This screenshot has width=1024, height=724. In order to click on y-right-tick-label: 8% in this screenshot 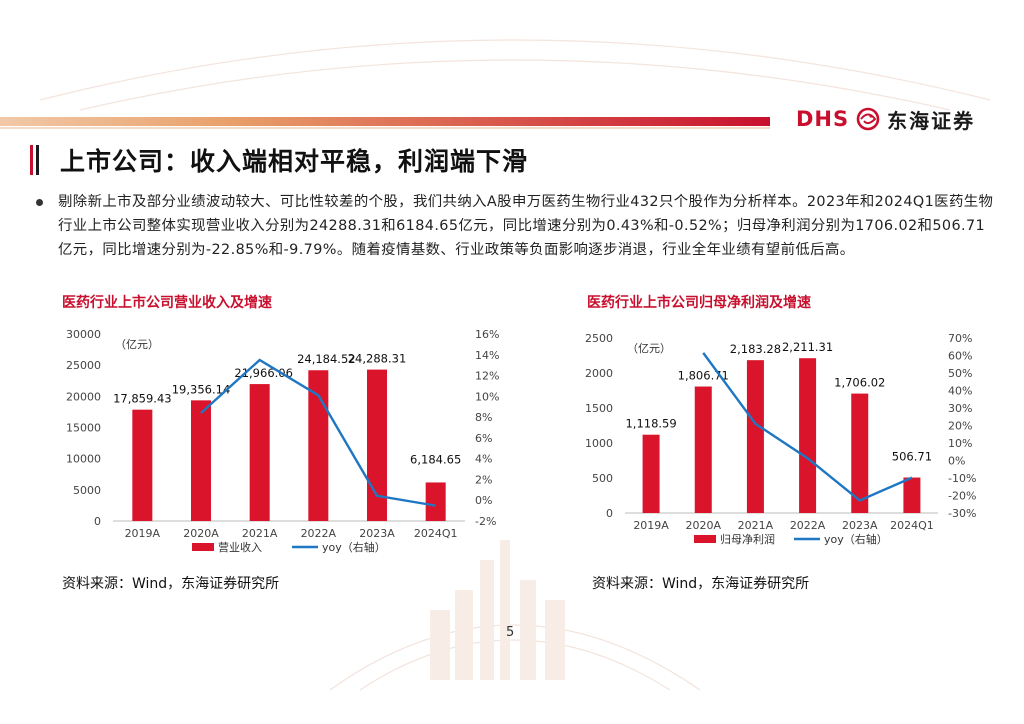, I will do `click(483, 417)`.